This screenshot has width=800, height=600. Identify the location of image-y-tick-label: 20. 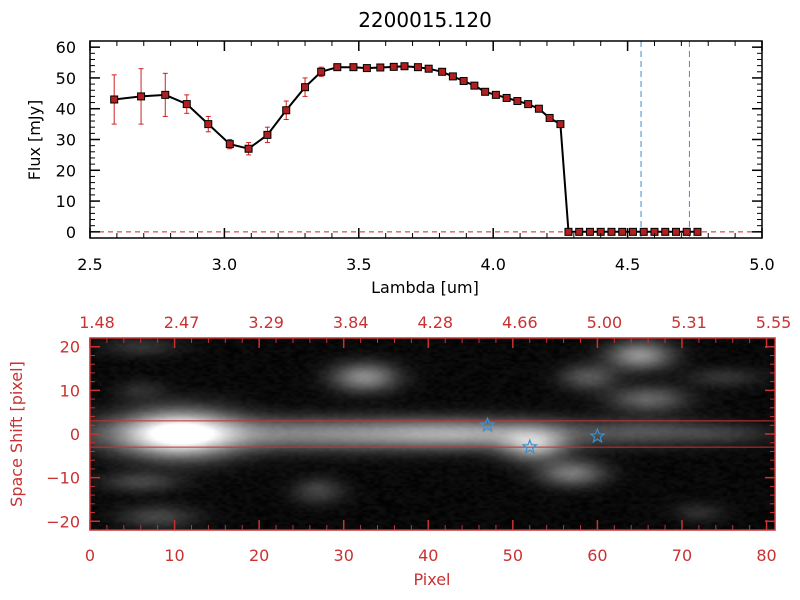
(70, 347).